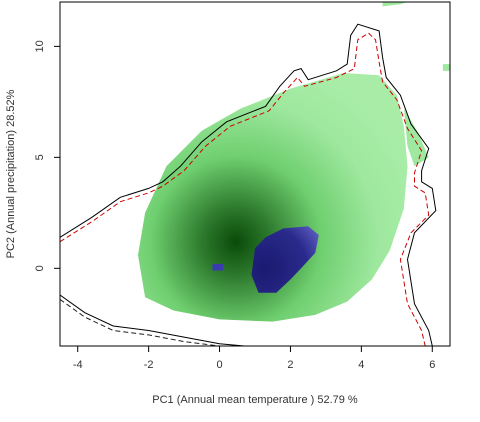 This screenshot has width=480, height=422. I want to click on x-axis: -4 -2 0 2 4 6, so click(254, 358).